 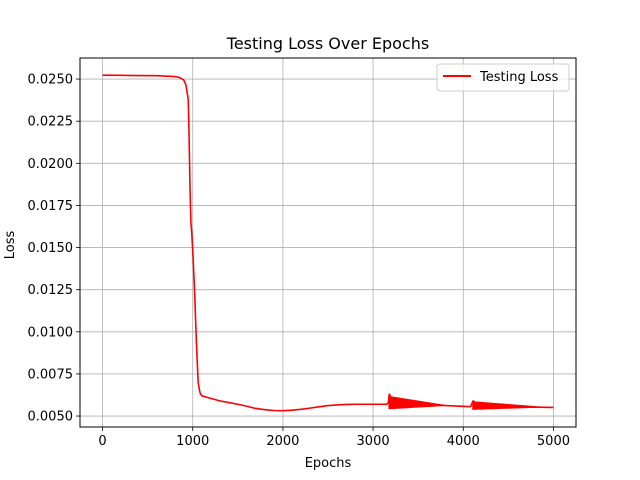 What do you see at coordinates (51, 206) in the screenshot?
I see `y-tick-label: 0.0175` at bounding box center [51, 206].